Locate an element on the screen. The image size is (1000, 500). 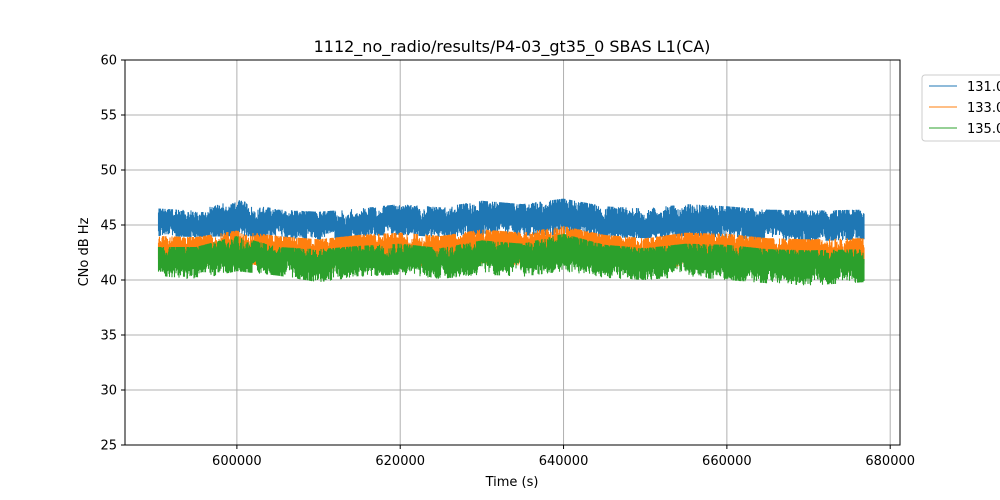
y-tick-label: 30 is located at coordinates (108, 391).